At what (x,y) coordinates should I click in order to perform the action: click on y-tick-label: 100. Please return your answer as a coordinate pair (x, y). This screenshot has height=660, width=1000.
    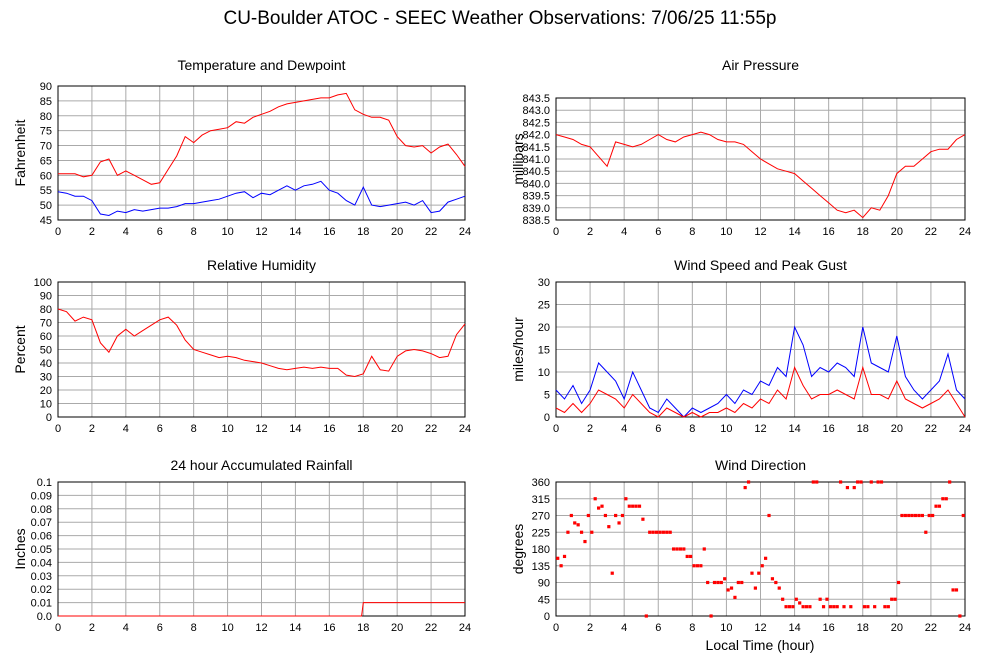
    Looking at the image, I should click on (43, 283).